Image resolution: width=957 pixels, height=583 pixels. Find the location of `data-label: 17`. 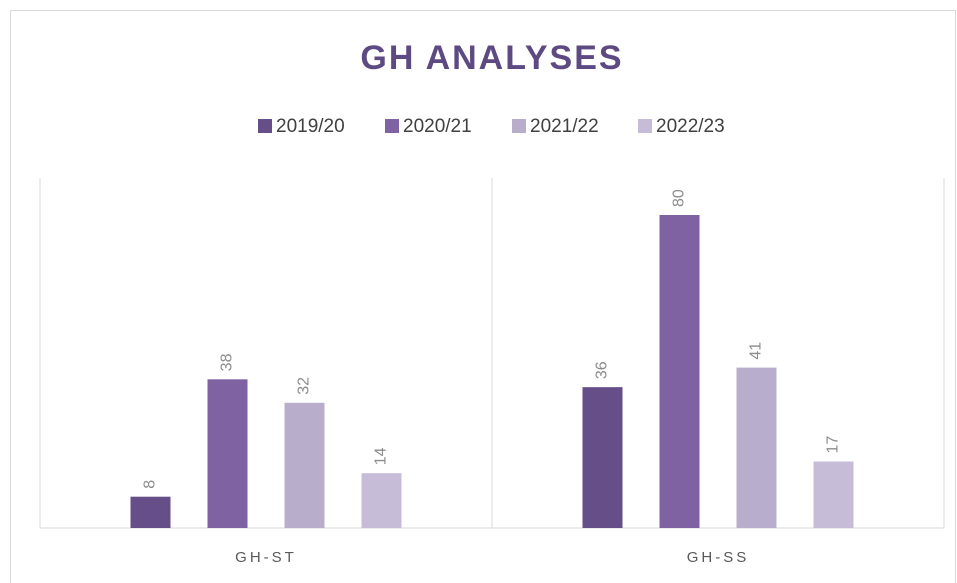

data-label: 17 is located at coordinates (833, 445).